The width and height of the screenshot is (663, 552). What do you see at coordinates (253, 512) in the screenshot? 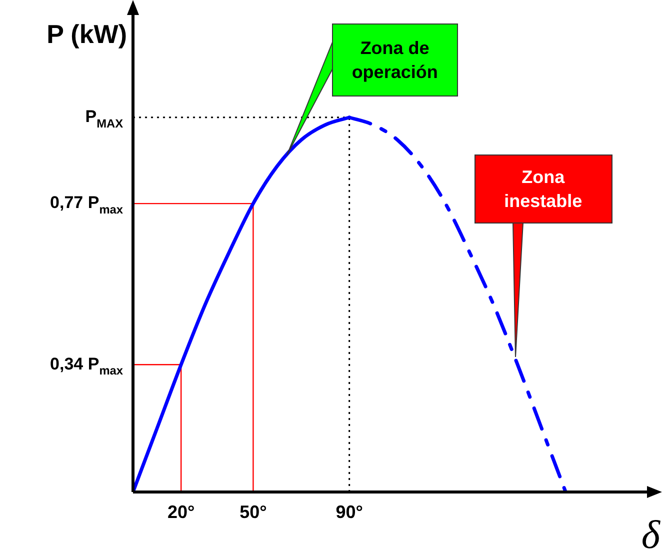
I see `x-tick-label: 50°` at bounding box center [253, 512].